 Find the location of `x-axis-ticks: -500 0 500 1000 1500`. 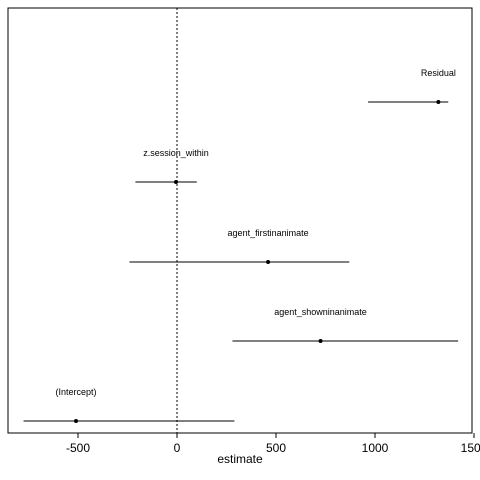

x-axis-ticks: -500 0 500 1000 1500 is located at coordinates (273, 444).